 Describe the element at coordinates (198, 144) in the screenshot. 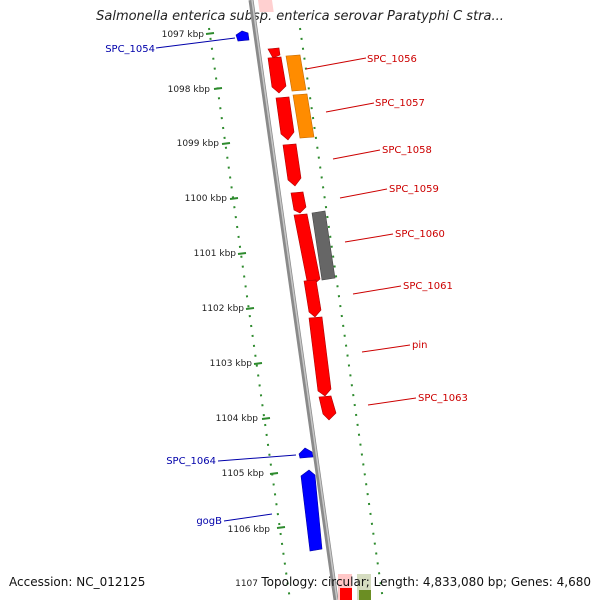

I see `tick-label: 1099 kbp` at that location.